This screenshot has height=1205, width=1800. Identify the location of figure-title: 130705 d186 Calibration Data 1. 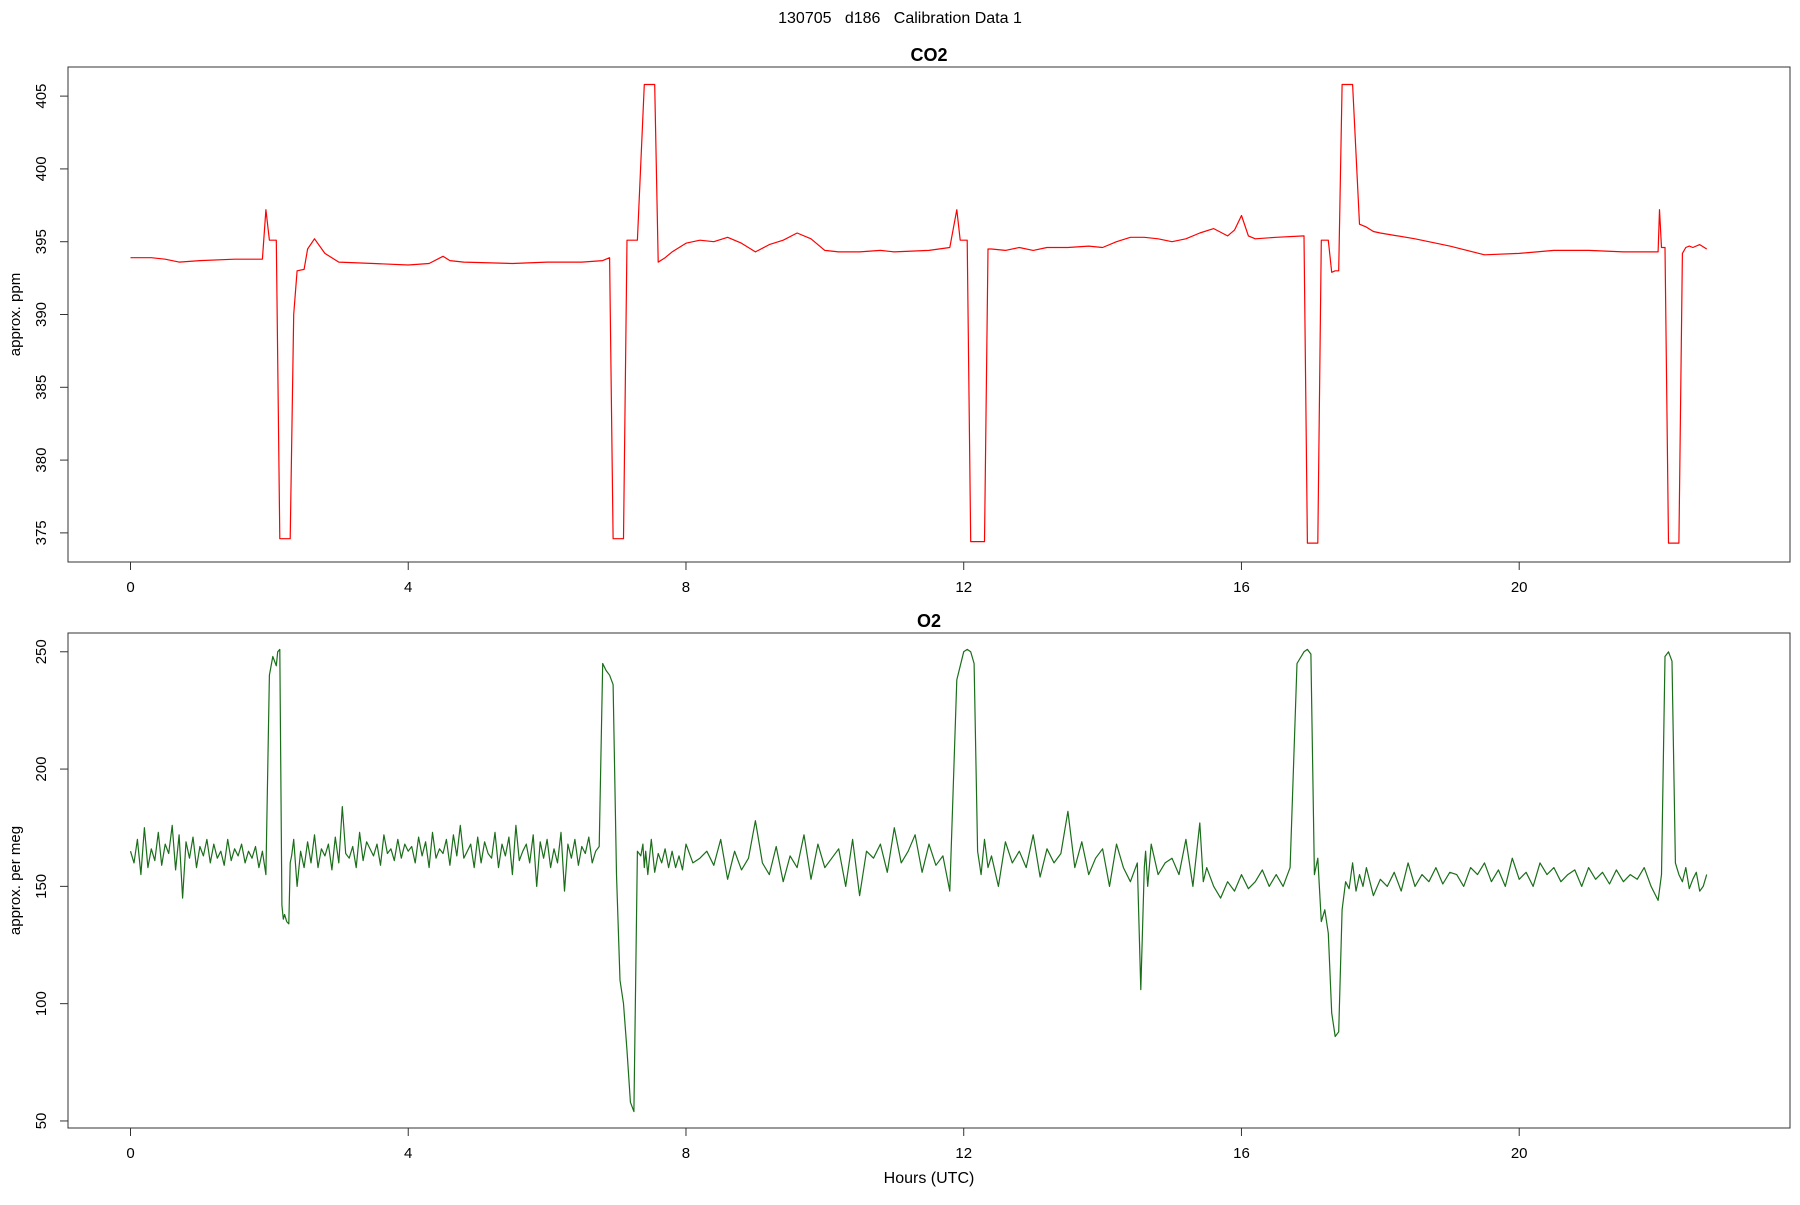
(900, 18).